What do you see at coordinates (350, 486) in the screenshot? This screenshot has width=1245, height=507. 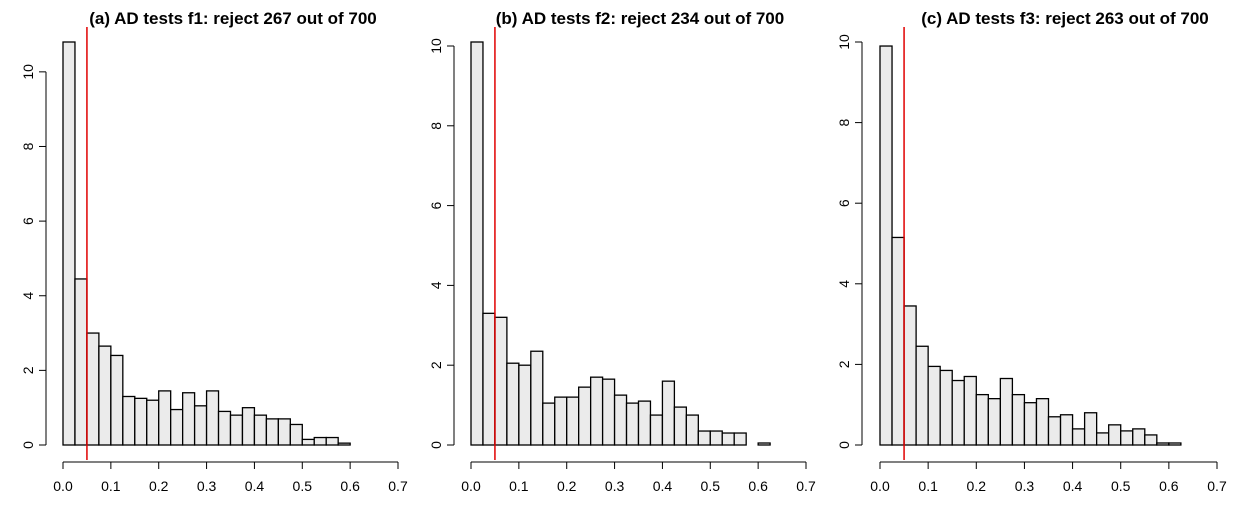 I see `x-tick-label-a-6: 0.6` at bounding box center [350, 486].